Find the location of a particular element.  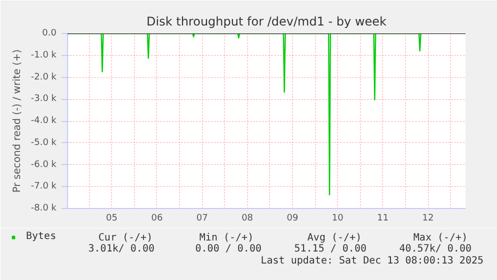

y-tick-label: -1.0 k is located at coordinates (44, 55).